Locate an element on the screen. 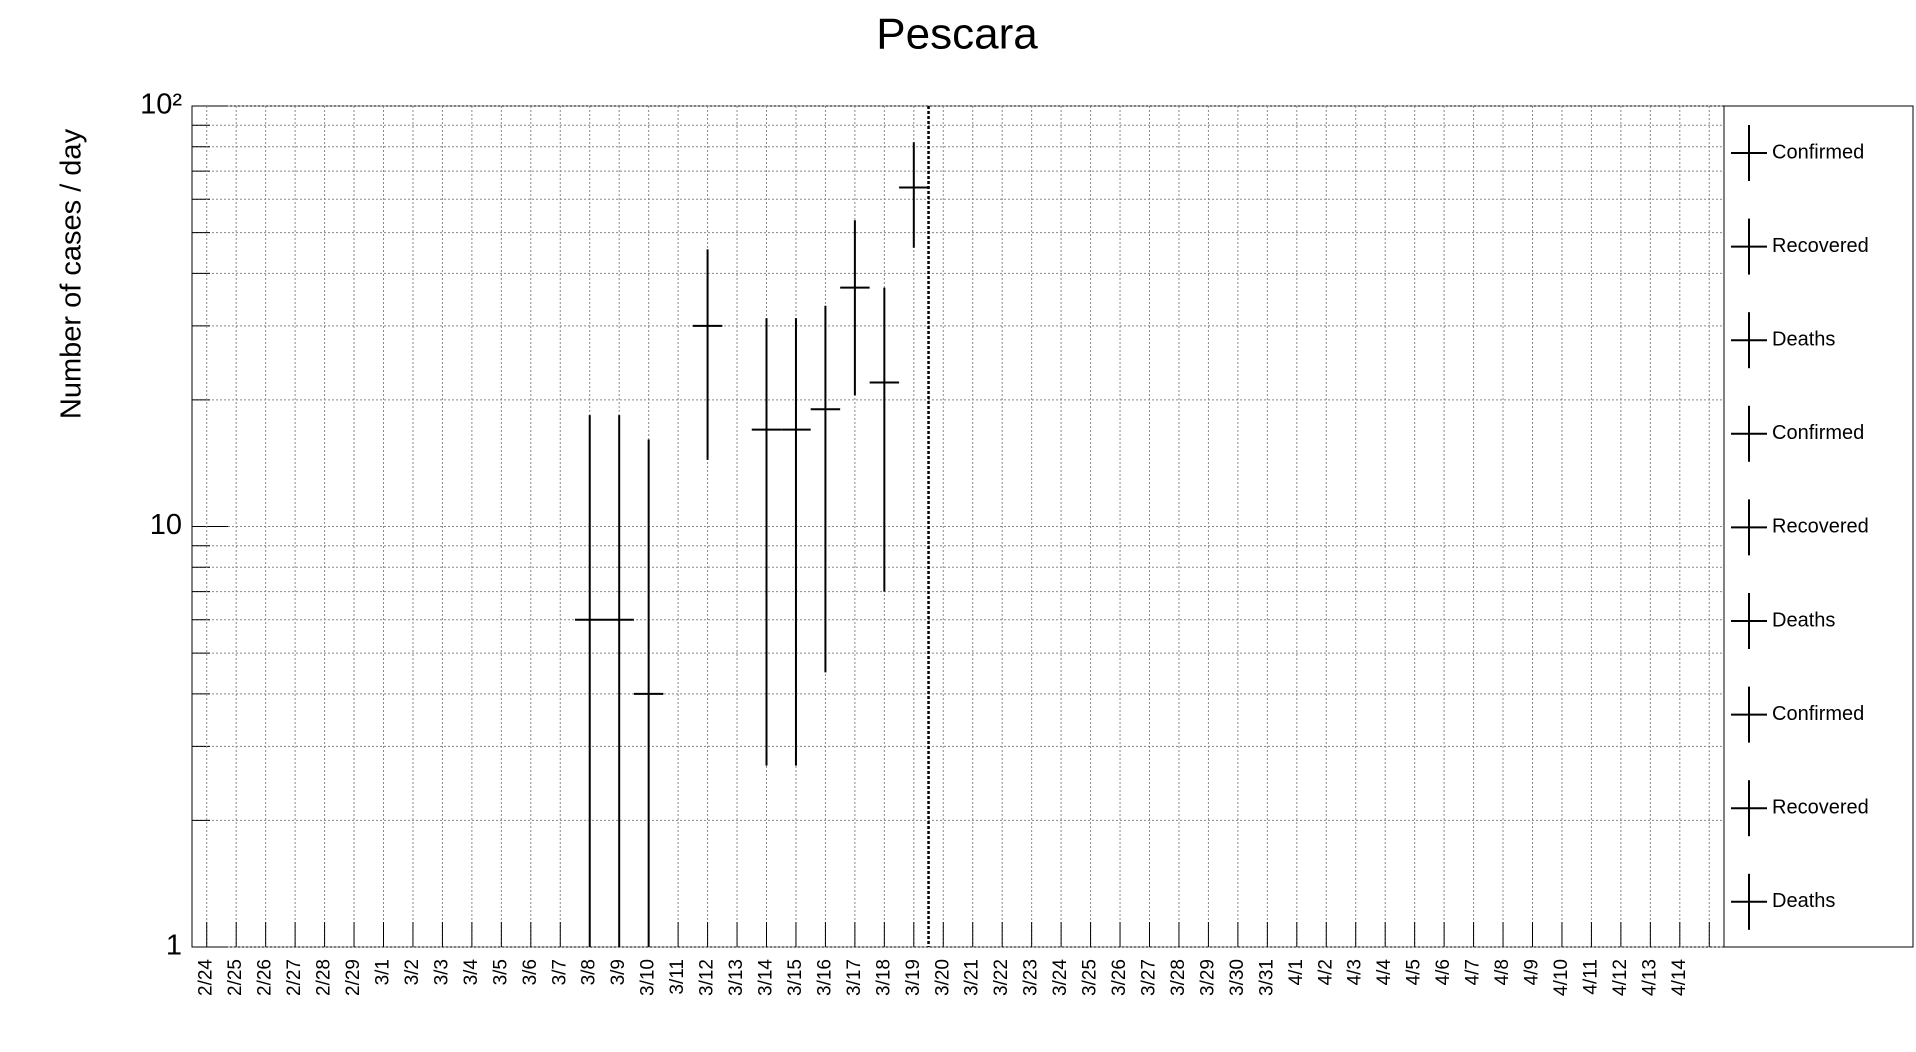 The height and width of the screenshot is (1052, 1916). x-tick-label: 3/2 is located at coordinates (412, 972).